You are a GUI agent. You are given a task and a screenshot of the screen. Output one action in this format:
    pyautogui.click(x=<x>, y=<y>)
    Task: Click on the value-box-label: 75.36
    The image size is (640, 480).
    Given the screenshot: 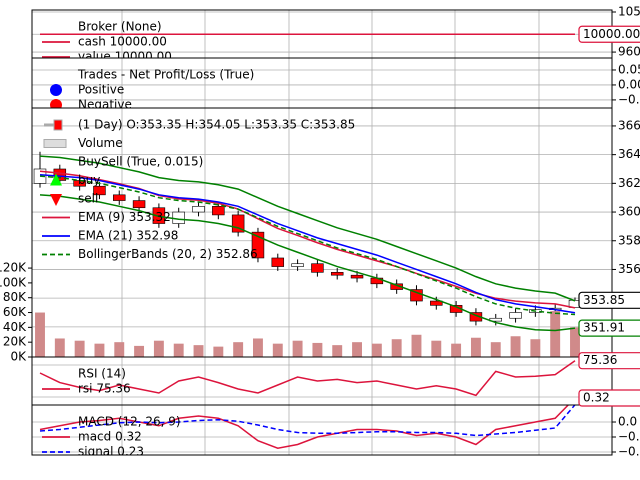 What is the action you would take?
    pyautogui.click(x=600, y=360)
    